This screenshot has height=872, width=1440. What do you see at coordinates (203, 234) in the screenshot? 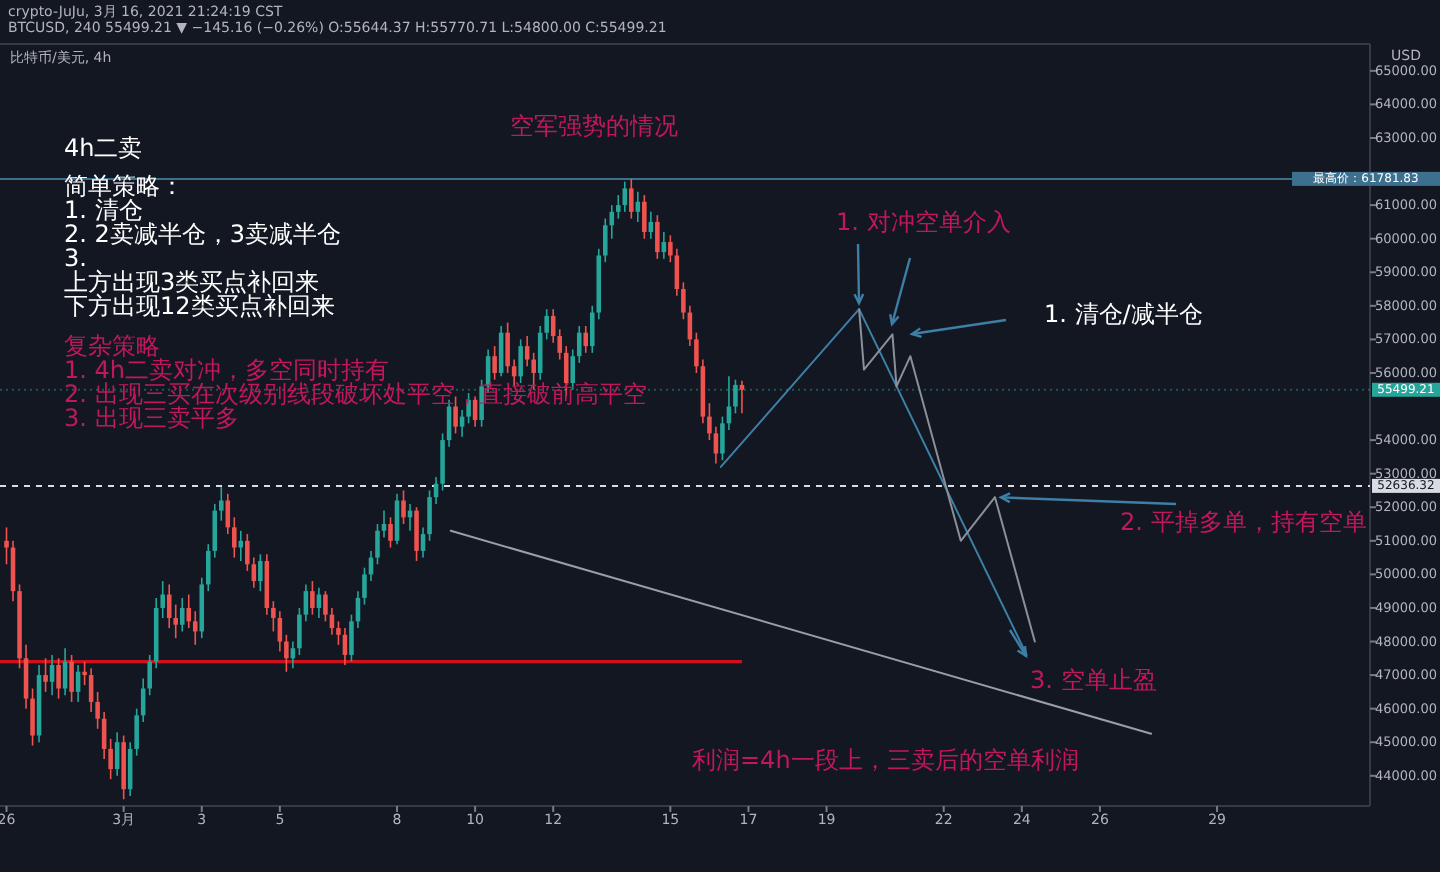
I see `annotation: 2. 2卖减半仓，3卖减半仓` at bounding box center [203, 234].